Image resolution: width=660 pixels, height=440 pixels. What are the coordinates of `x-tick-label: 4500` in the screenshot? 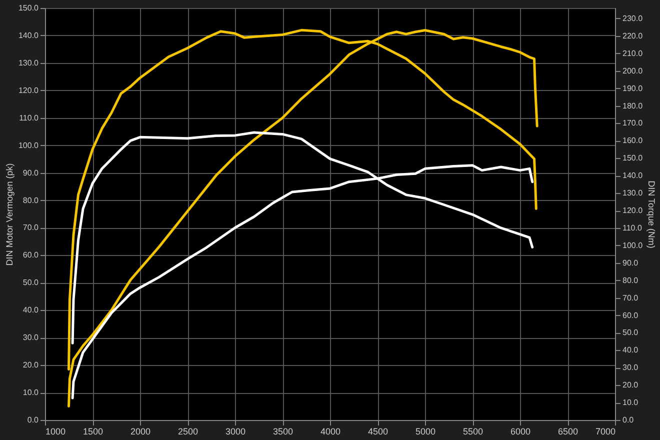 It's located at (378, 431).